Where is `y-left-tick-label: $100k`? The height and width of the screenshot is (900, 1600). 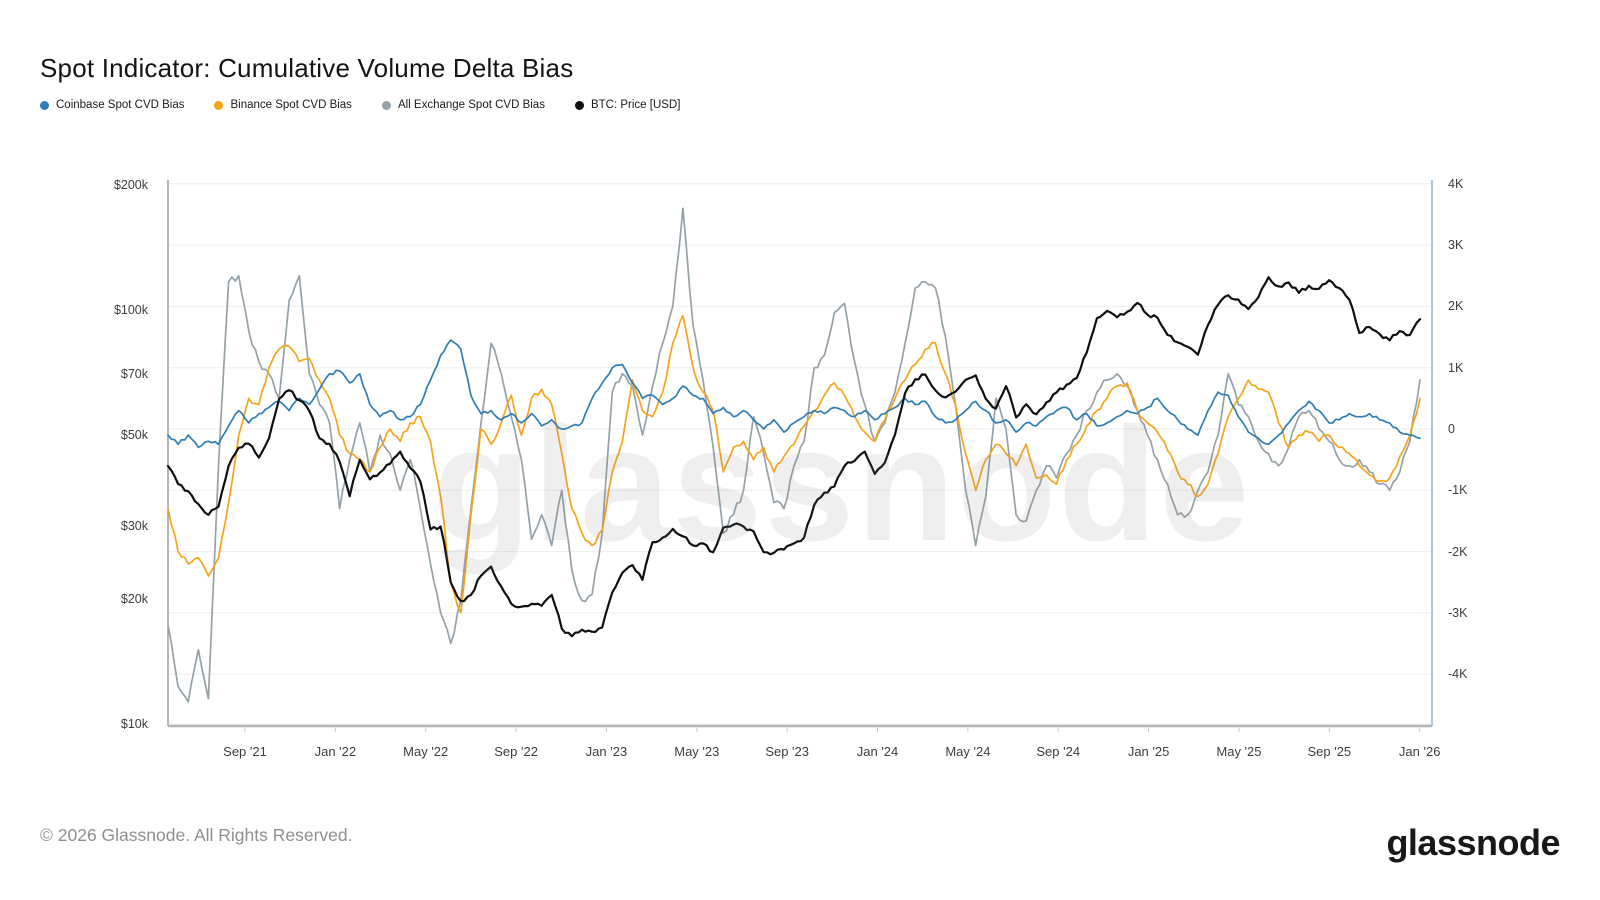 y-left-tick-label: $100k is located at coordinates (130, 310).